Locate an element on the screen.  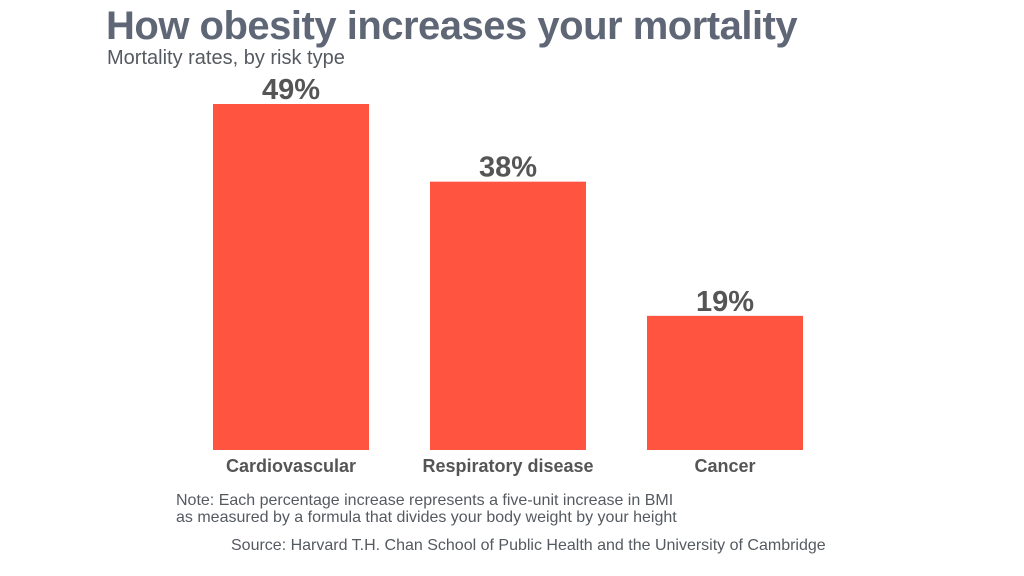
chart-title: How obesity increases your mortality is located at coordinates (452, 26).